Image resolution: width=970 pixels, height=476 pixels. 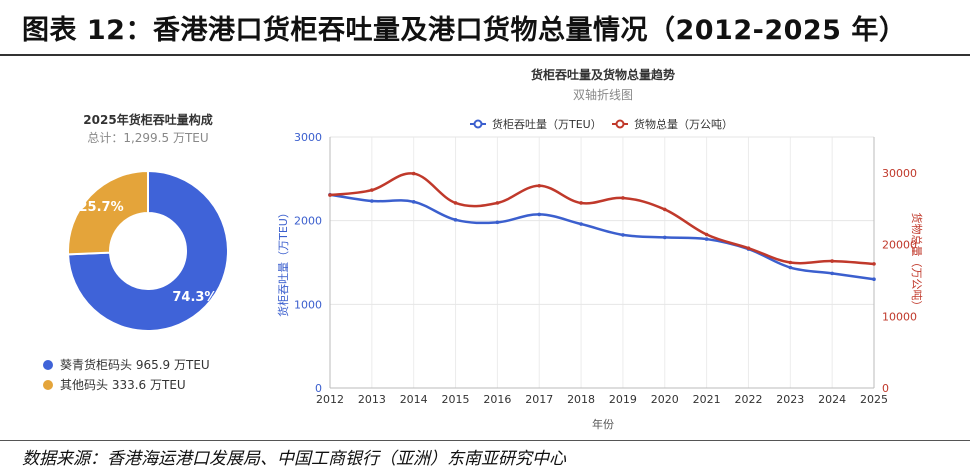 What do you see at coordinates (283, 262) in the screenshot?
I see `y-axis-title-left: 货柜吞吐量（万TEU）` at bounding box center [283, 262].